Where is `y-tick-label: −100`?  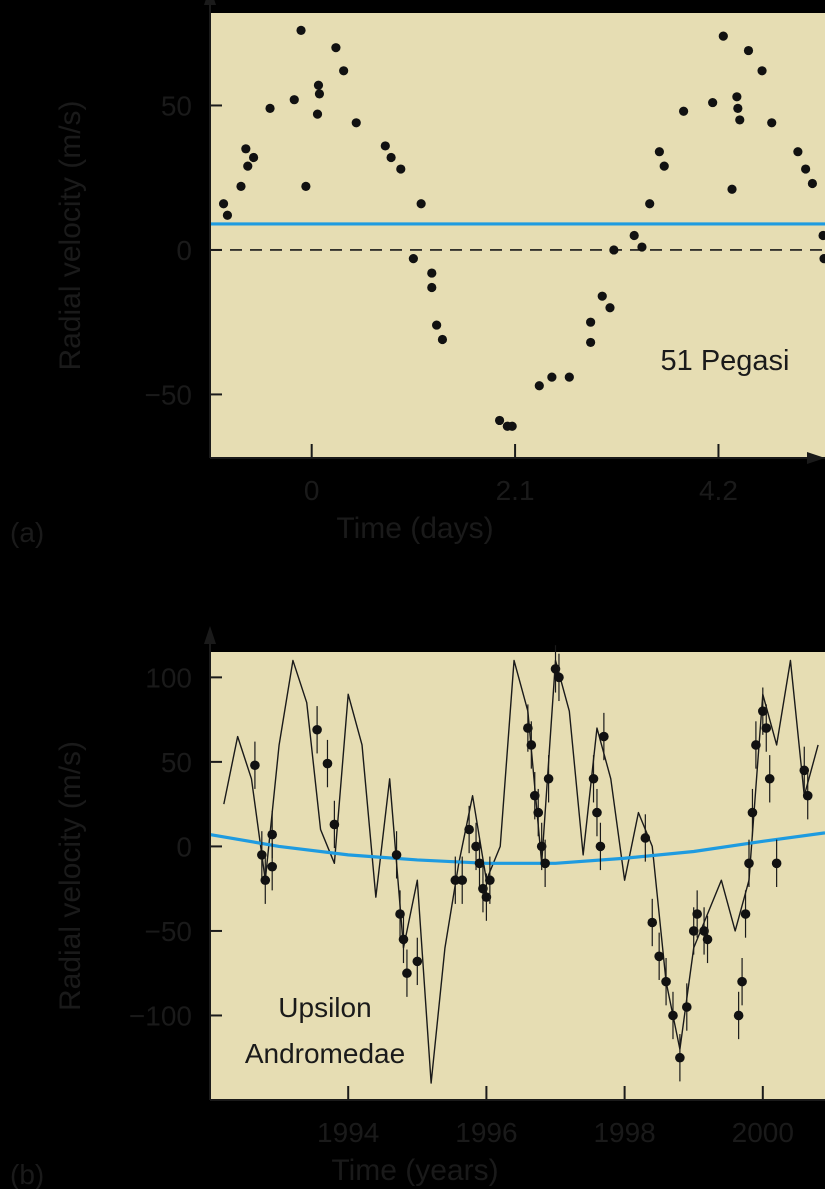 y-tick-label: −100 is located at coordinates (160, 1015).